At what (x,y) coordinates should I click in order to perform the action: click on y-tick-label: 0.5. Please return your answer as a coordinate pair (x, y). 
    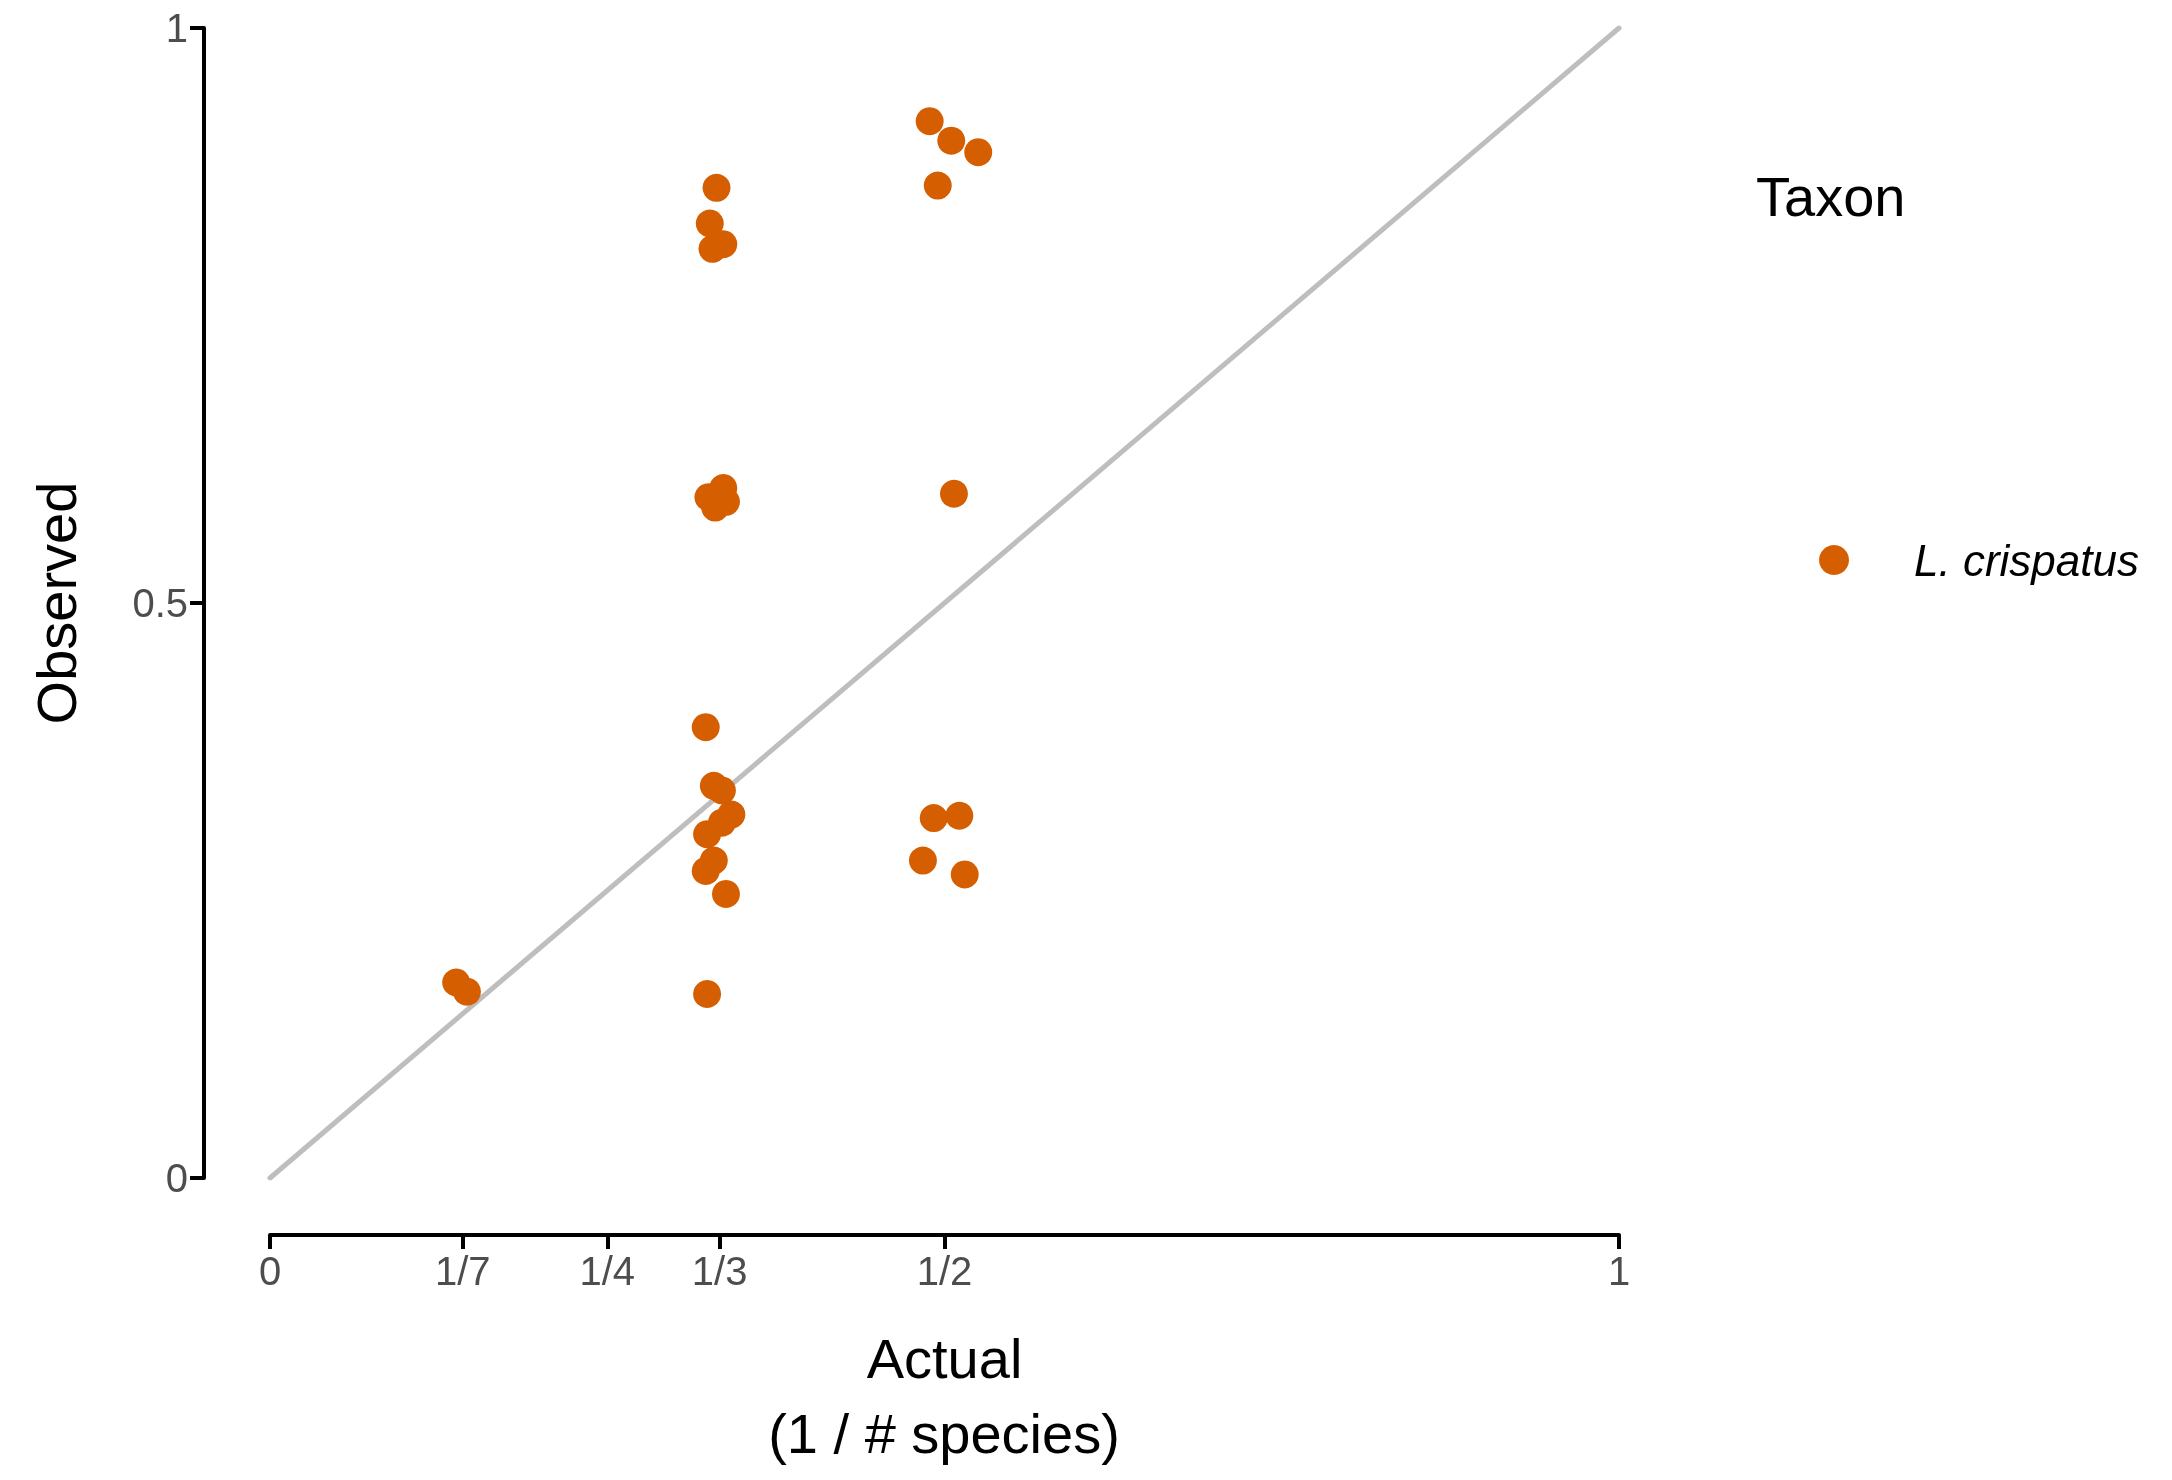
    Looking at the image, I should click on (160, 603).